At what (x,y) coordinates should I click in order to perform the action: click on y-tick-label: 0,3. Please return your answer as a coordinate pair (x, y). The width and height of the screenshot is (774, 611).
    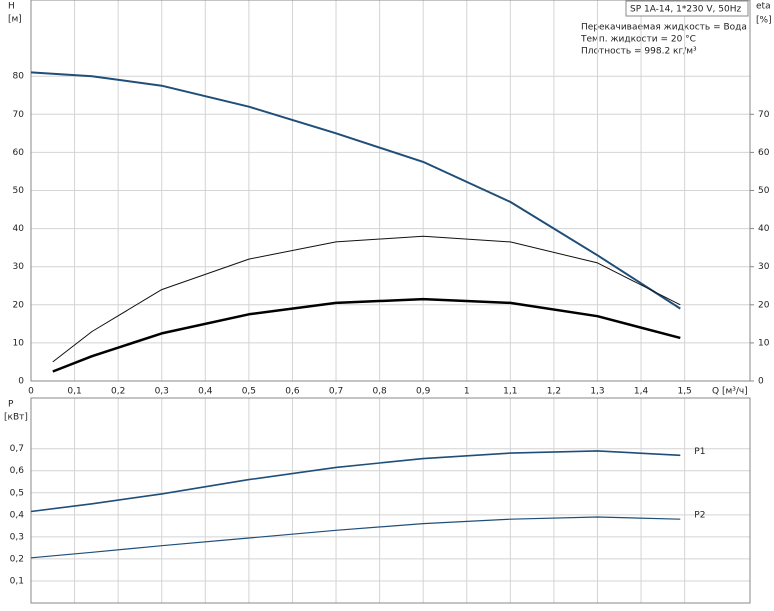
    Looking at the image, I should click on (17, 537).